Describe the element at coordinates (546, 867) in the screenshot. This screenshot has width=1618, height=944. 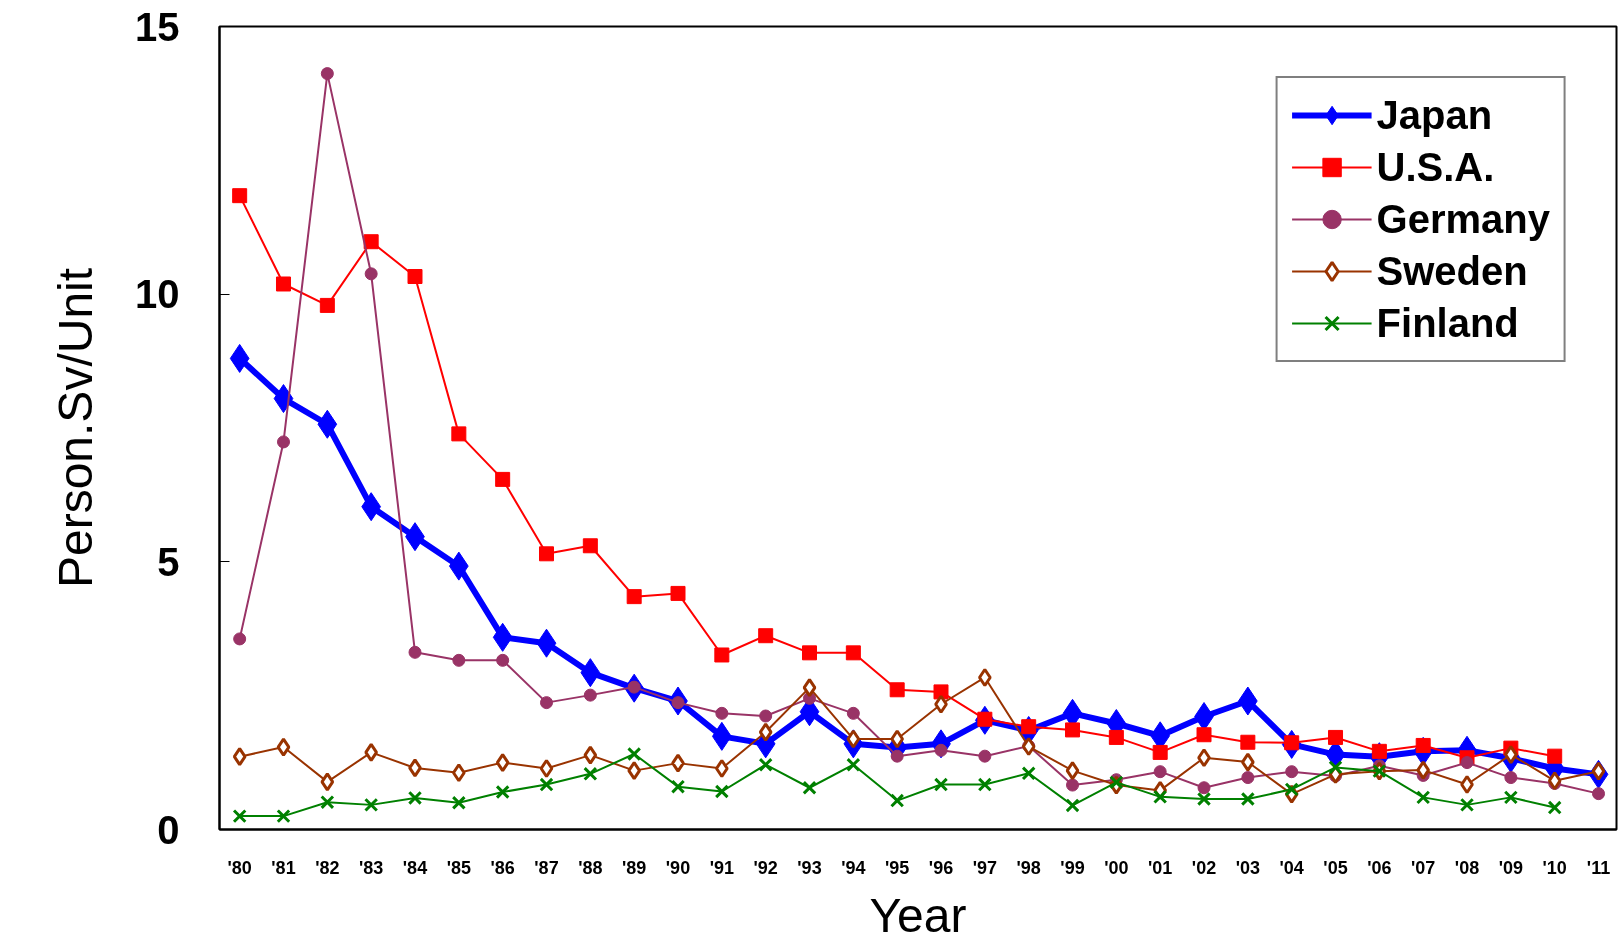
I see `x-tick-label: '87` at that location.